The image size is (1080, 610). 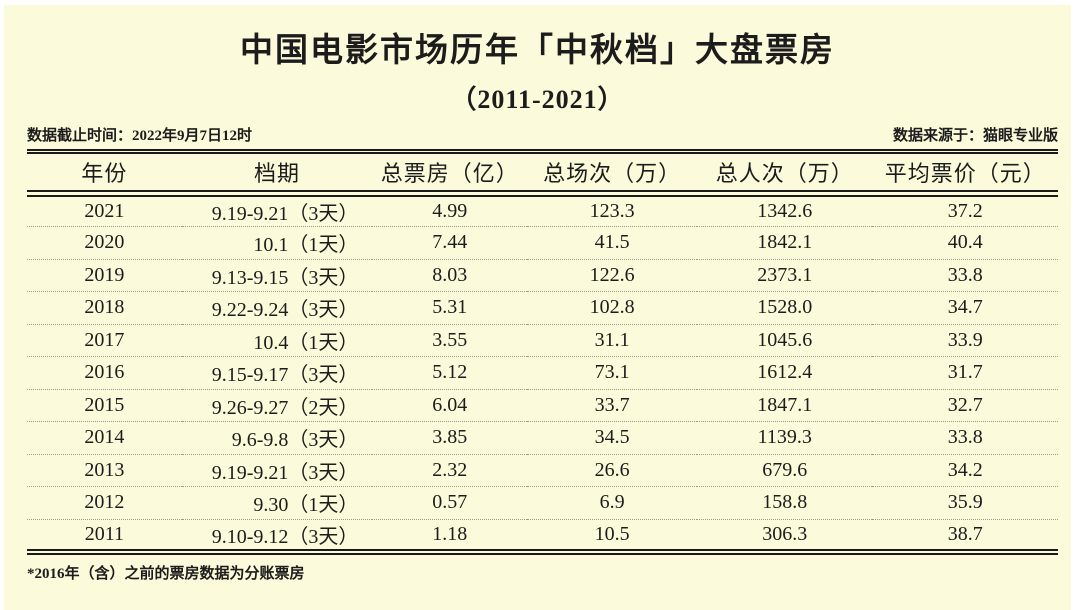 What do you see at coordinates (612, 211) in the screenshot?
I see `cell-total-screenings: 123.3` at bounding box center [612, 211].